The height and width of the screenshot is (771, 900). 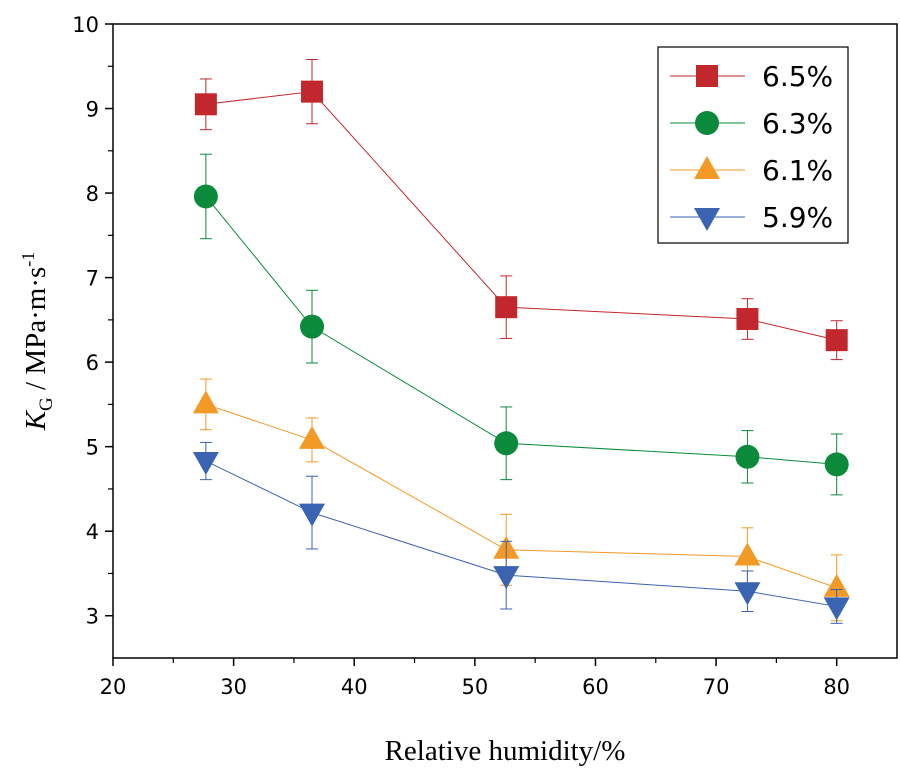 What do you see at coordinates (797, 123) in the screenshot?
I see `legend-label: 6.3%` at bounding box center [797, 123].